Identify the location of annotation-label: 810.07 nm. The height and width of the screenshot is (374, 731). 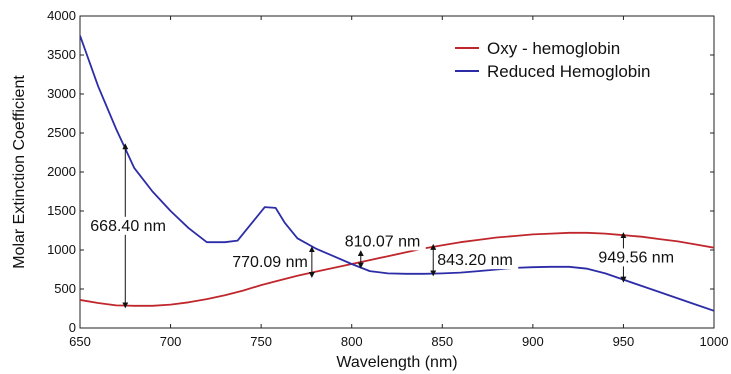
(383, 241).